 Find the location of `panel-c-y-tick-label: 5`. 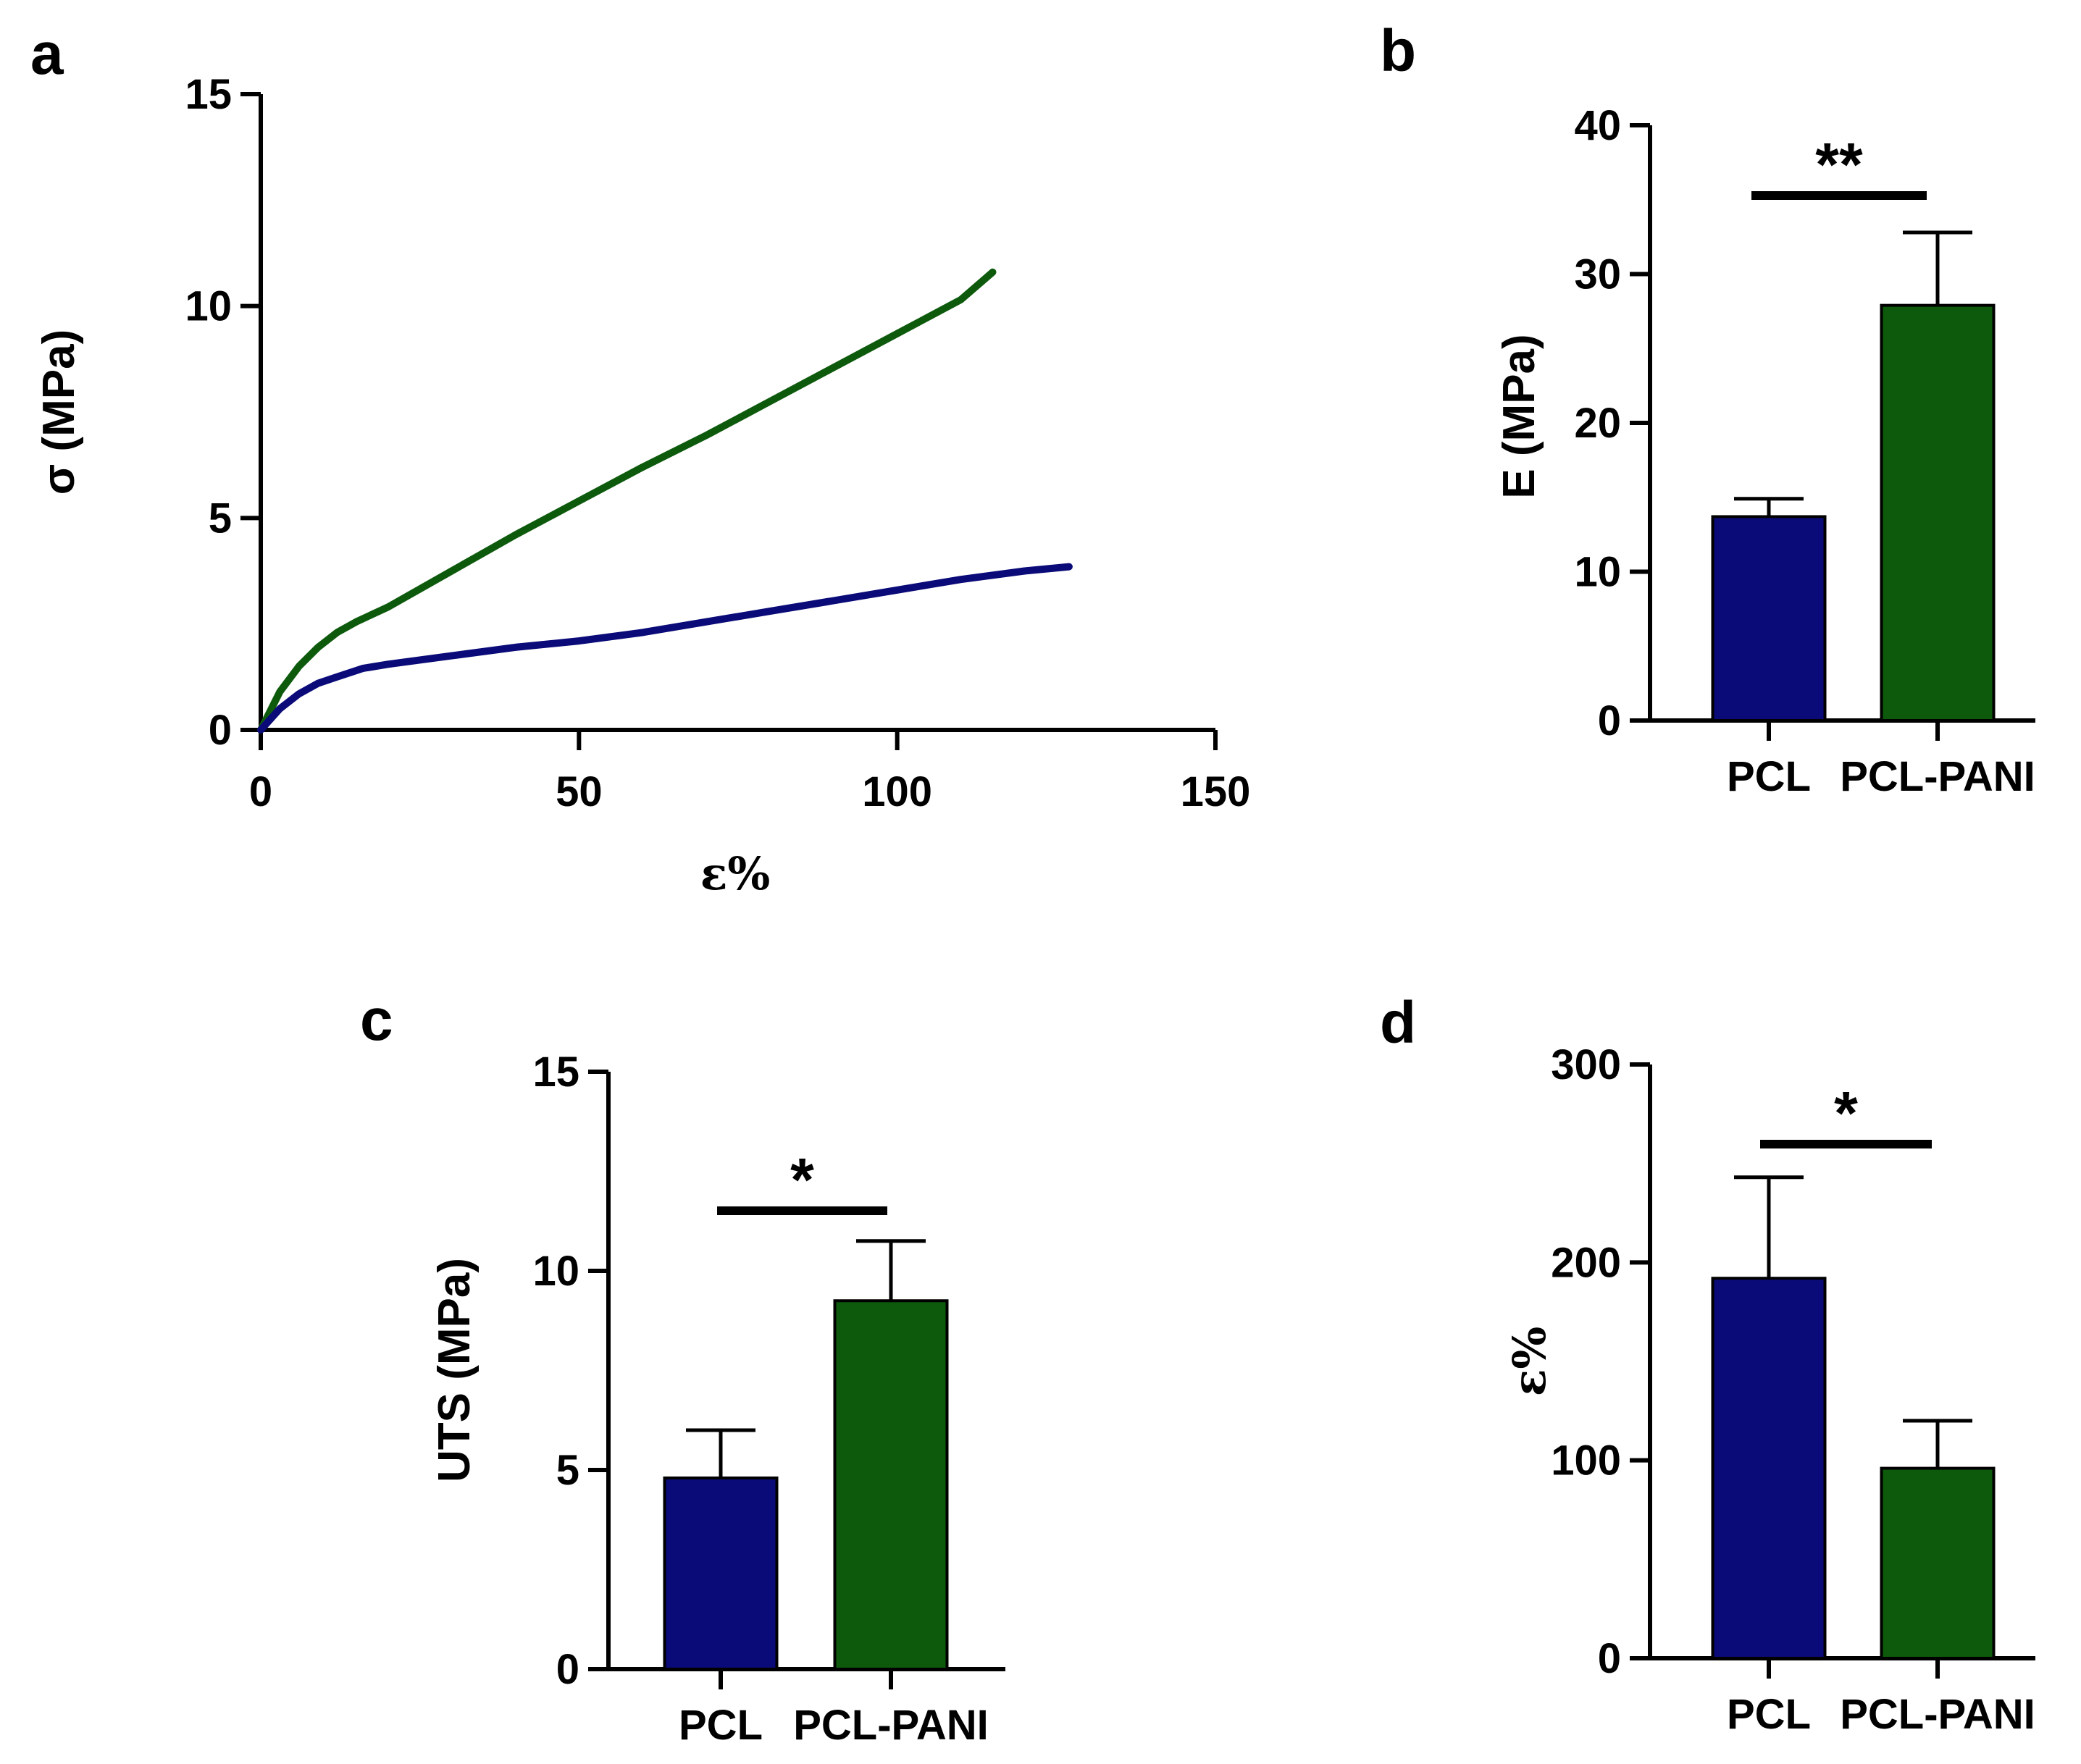

panel-c-y-tick-label: 5 is located at coordinates (567, 1470).